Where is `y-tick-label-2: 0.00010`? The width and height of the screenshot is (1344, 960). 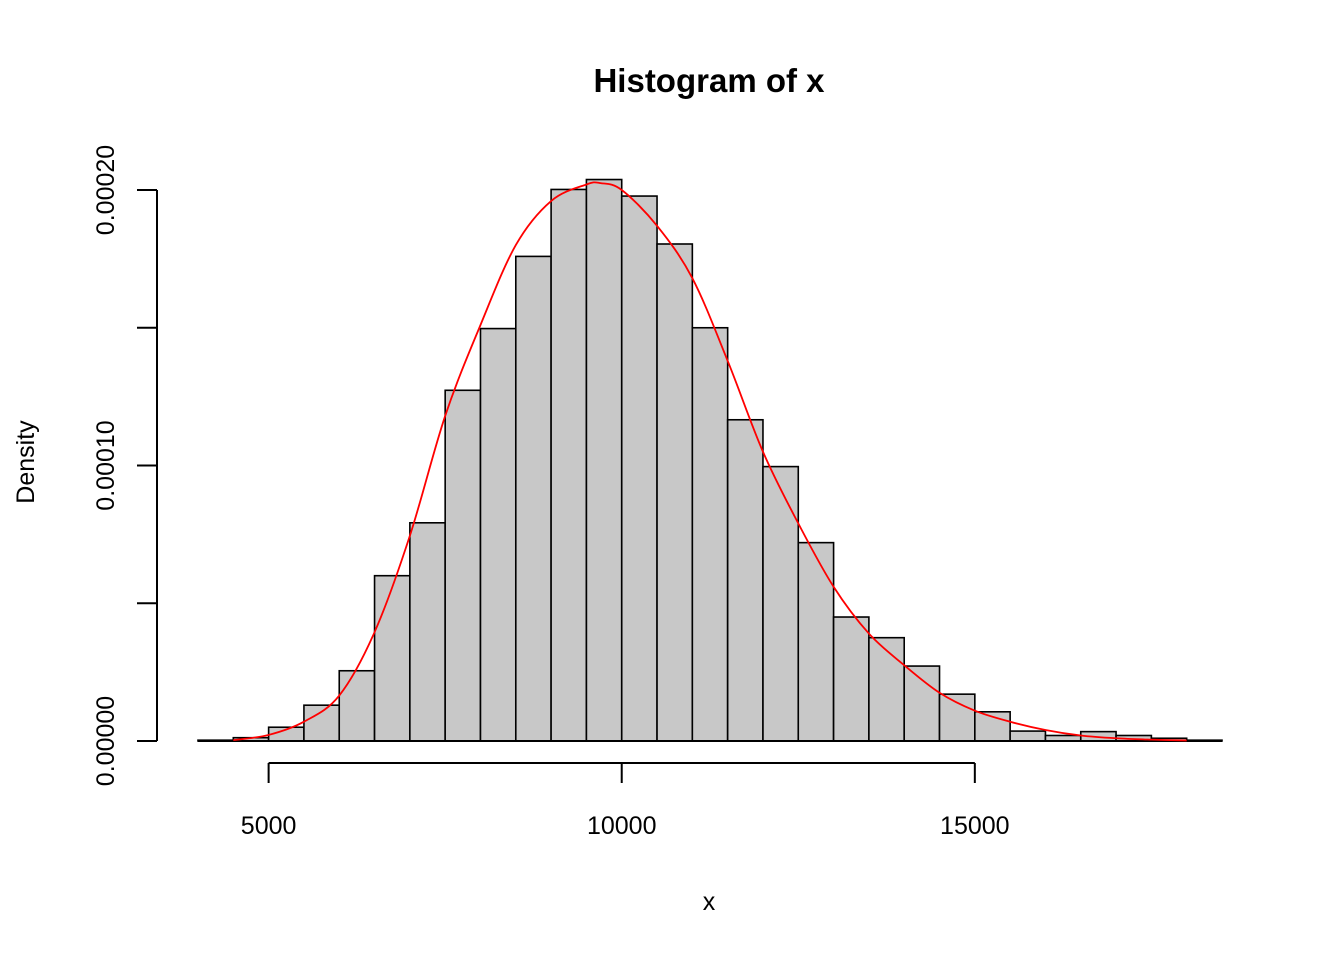
y-tick-label-2: 0.00010 is located at coordinates (106, 465).